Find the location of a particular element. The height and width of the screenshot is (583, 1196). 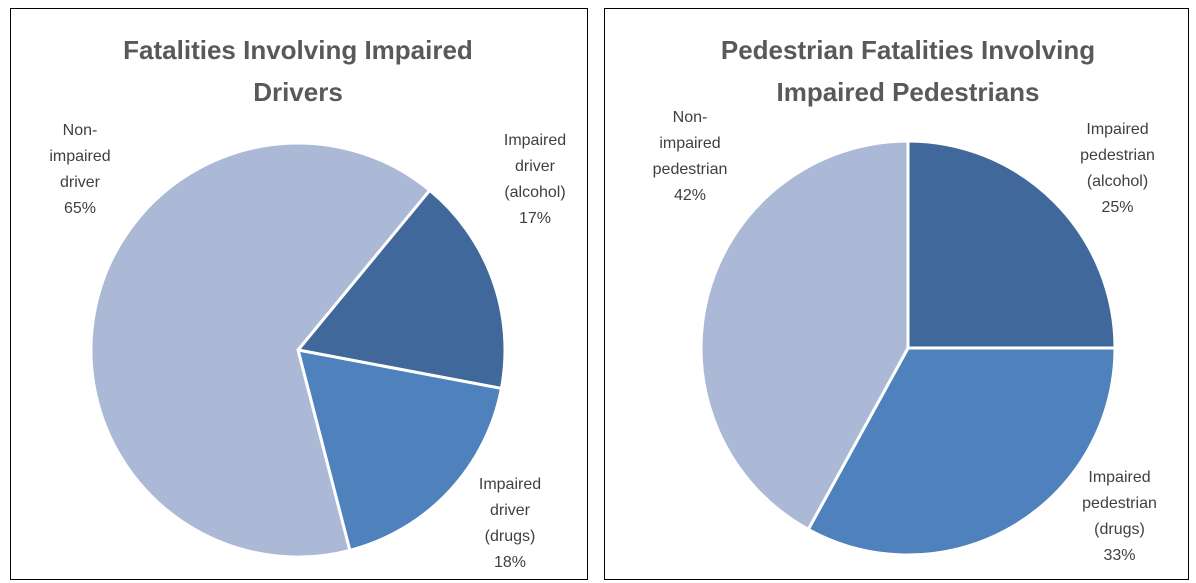

category-label: Impaired driver (drugs) is located at coordinates (510, 510).